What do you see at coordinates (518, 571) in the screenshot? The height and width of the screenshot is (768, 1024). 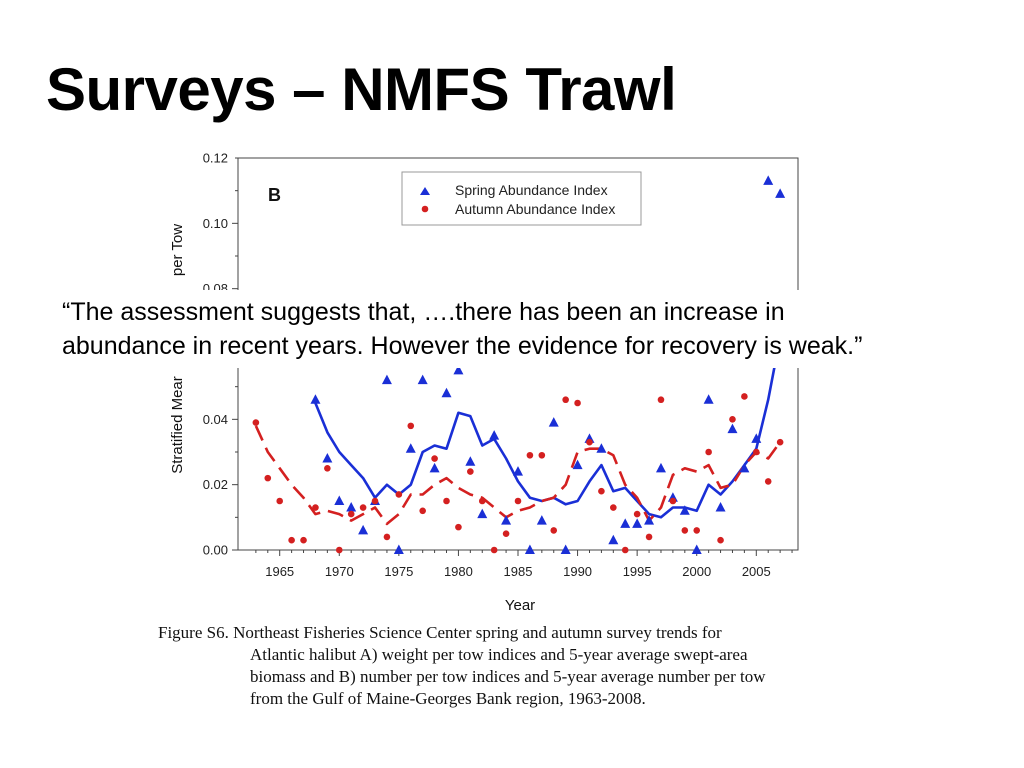 I see `x-tick-label: 1985` at bounding box center [518, 571].